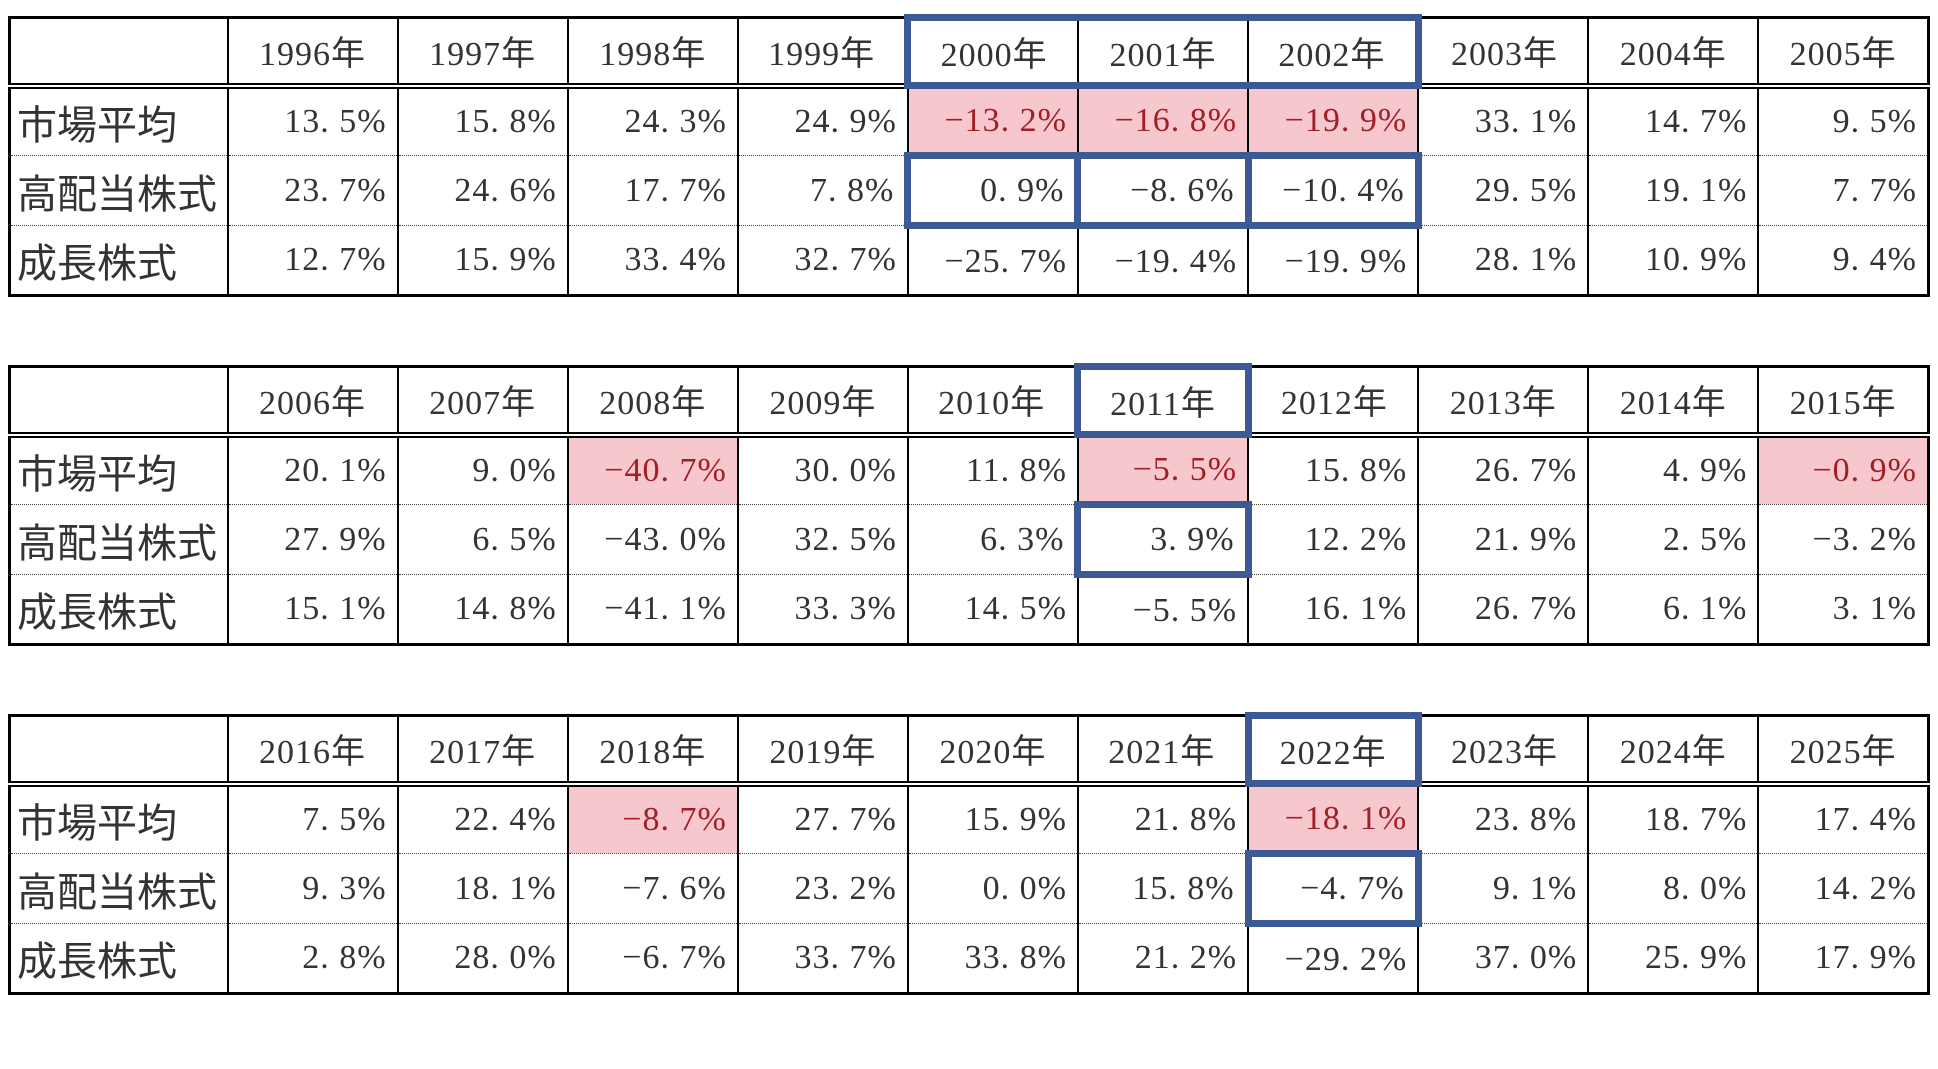 This screenshot has width=1938, height=1069. Describe the element at coordinates (482, 609) in the screenshot. I see `value-cell: 14. 8%` at that location.